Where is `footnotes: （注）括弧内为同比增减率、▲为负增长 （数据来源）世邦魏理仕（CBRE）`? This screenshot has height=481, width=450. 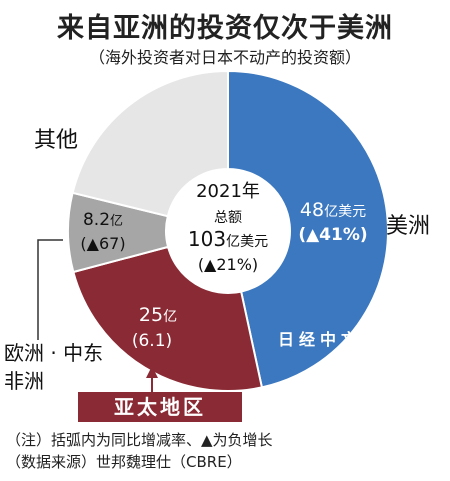
footnotes: （注）括弧内为同比增减率、▲为负增长 （数据来源）世邦魏理仕（CBRE） is located at coordinates (139, 451).